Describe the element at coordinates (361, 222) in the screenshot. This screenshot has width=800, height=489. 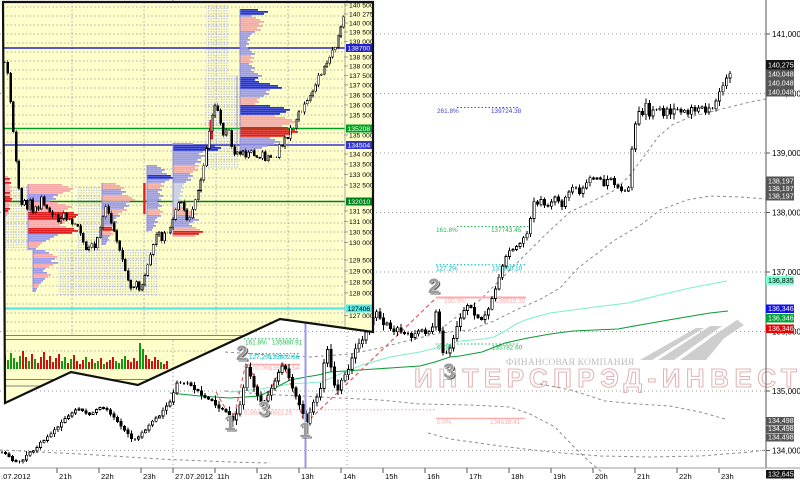
I see `svg-text: 131 000` at that location.